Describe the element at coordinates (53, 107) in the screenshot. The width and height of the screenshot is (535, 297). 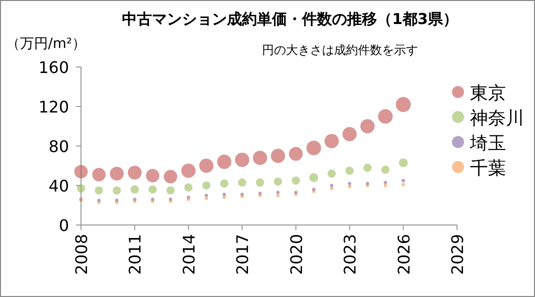
I see `y-tick-label: 120` at that location.